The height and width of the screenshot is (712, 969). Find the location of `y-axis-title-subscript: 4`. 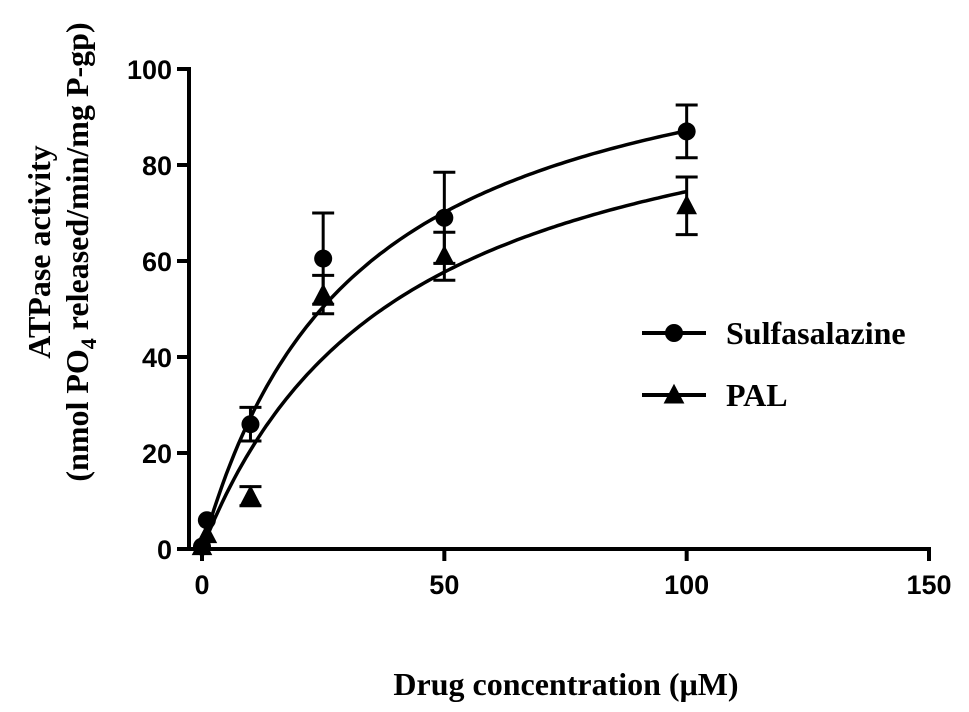

y-axis-title-subscript: 4 is located at coordinates (88, 343).